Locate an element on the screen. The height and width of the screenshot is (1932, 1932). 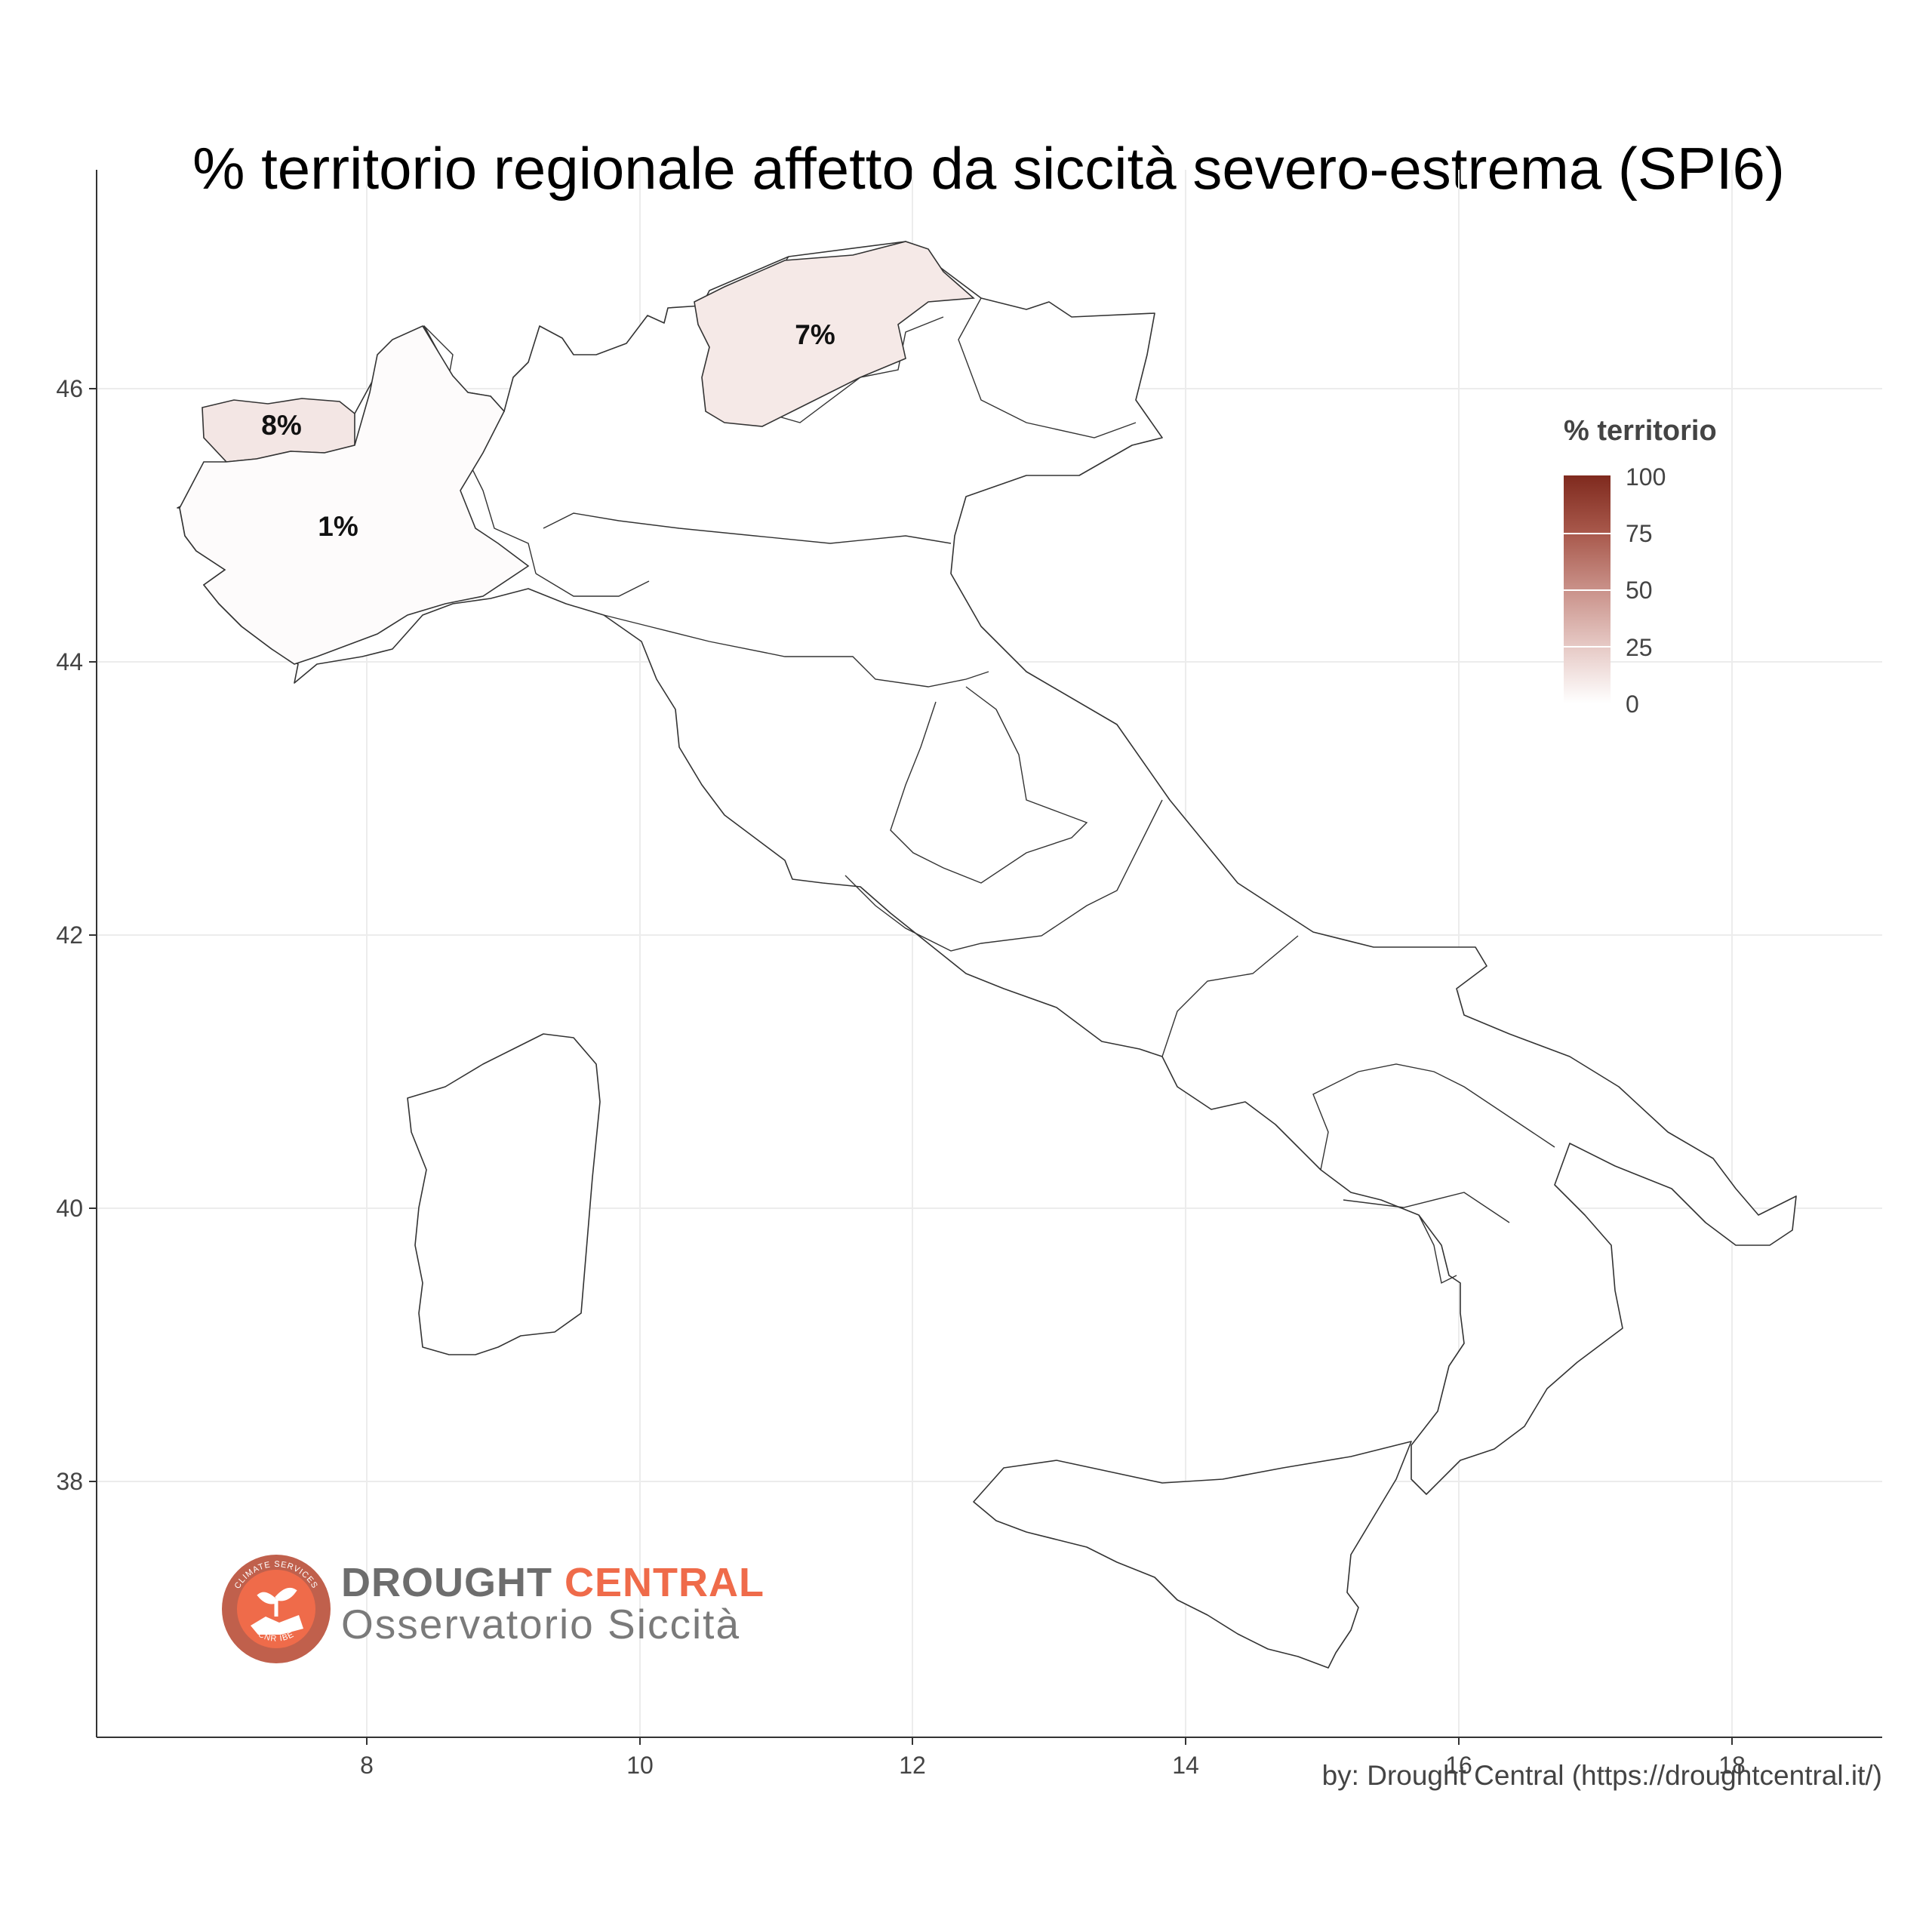
y-tick-label: 46 is located at coordinates (69, 388).